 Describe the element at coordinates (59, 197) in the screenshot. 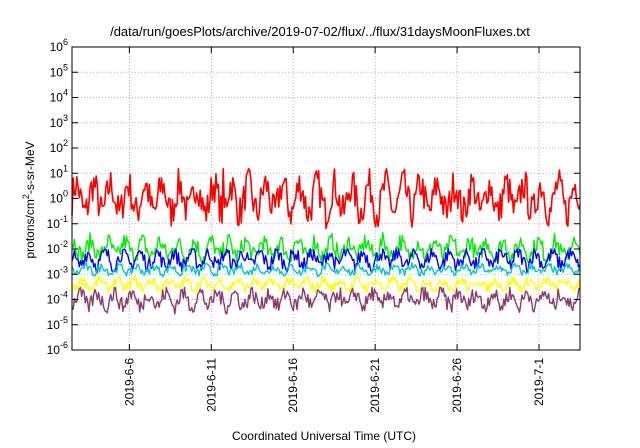

I see `y-tick-label: 10⁰` at that location.